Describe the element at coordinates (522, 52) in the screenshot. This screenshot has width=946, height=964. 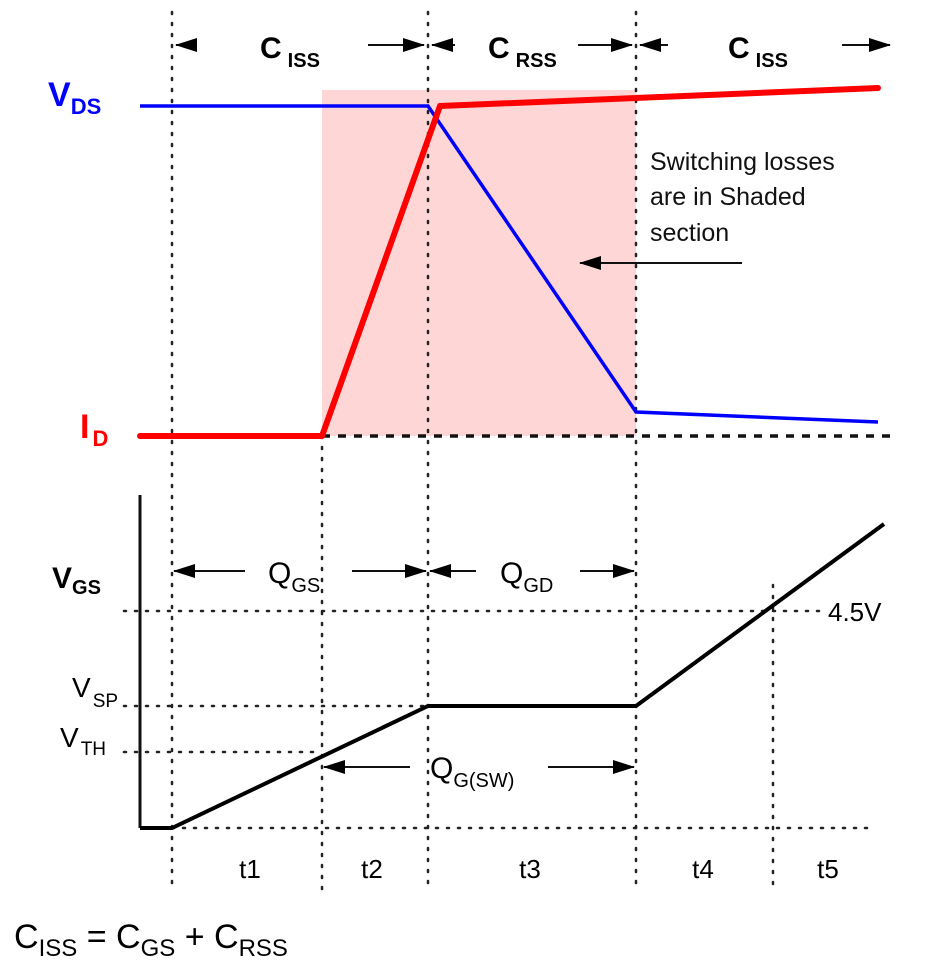
I see `region-crss: C RSS` at that location.